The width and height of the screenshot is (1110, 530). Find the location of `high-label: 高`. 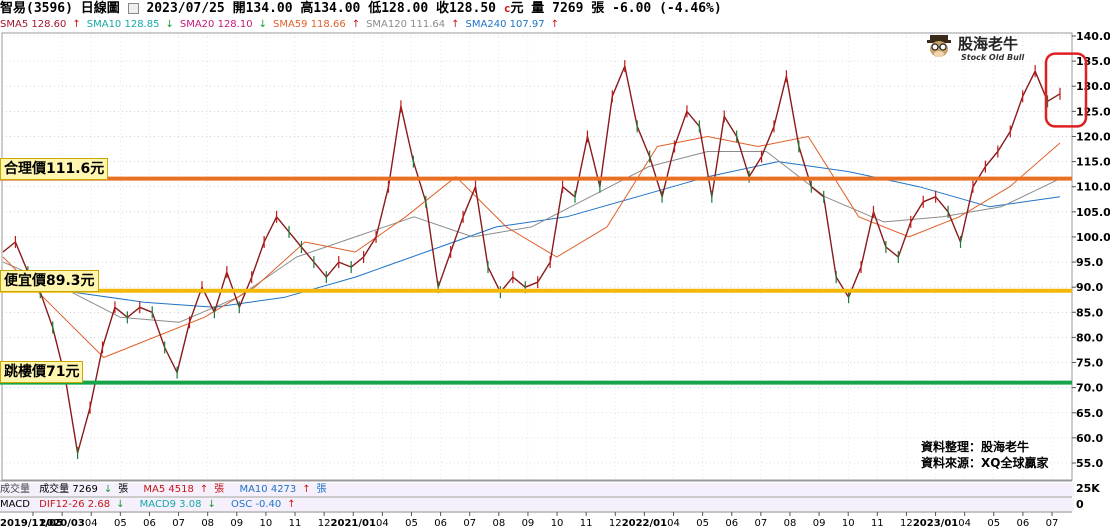

high-label: 高 is located at coordinates (307, 8).